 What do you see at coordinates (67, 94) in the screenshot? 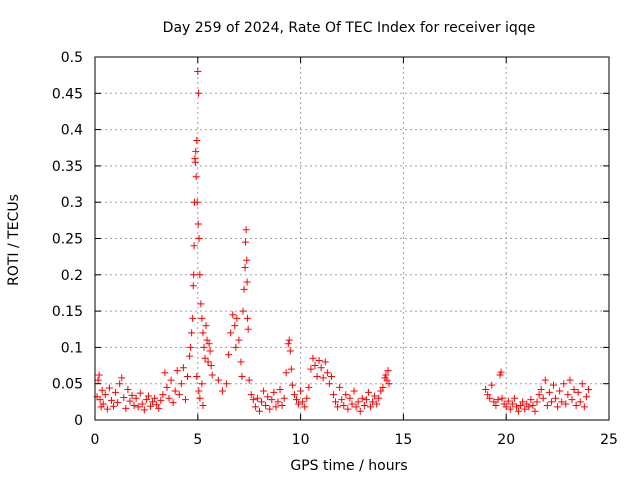
I see `y-tick-label: 0.45` at bounding box center [67, 94].